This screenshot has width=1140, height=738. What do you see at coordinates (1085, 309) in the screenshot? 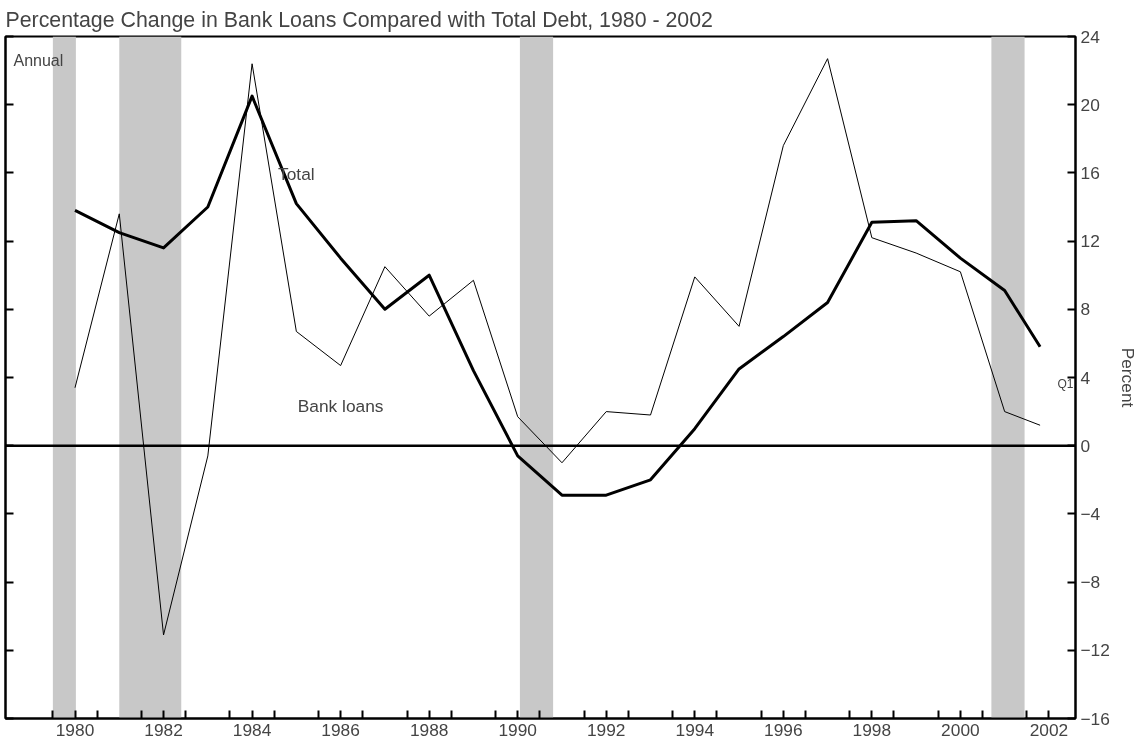
I see `y-tick-label: 8` at bounding box center [1085, 309].